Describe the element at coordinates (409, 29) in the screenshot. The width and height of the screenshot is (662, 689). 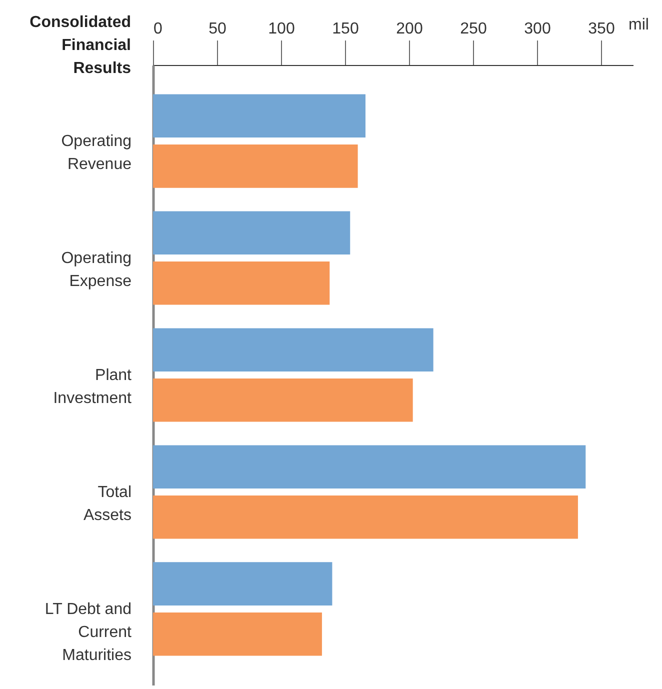
I see `x-tick-label: 200` at that location.